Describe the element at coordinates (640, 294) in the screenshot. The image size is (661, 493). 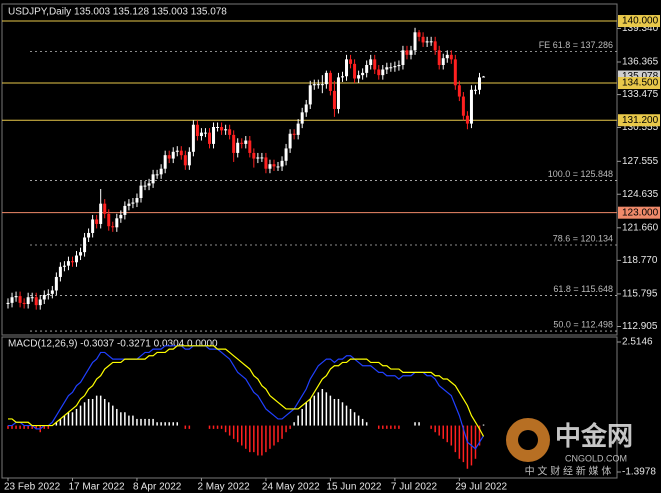
I see `y-tick-label: 115.795` at that location.